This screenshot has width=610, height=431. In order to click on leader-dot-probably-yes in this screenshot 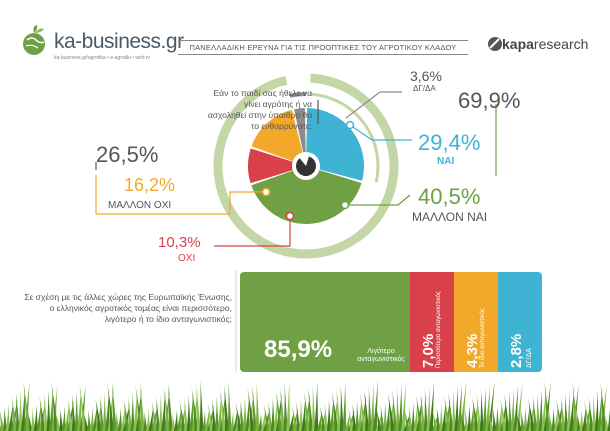, I will do `click(345, 205)`.